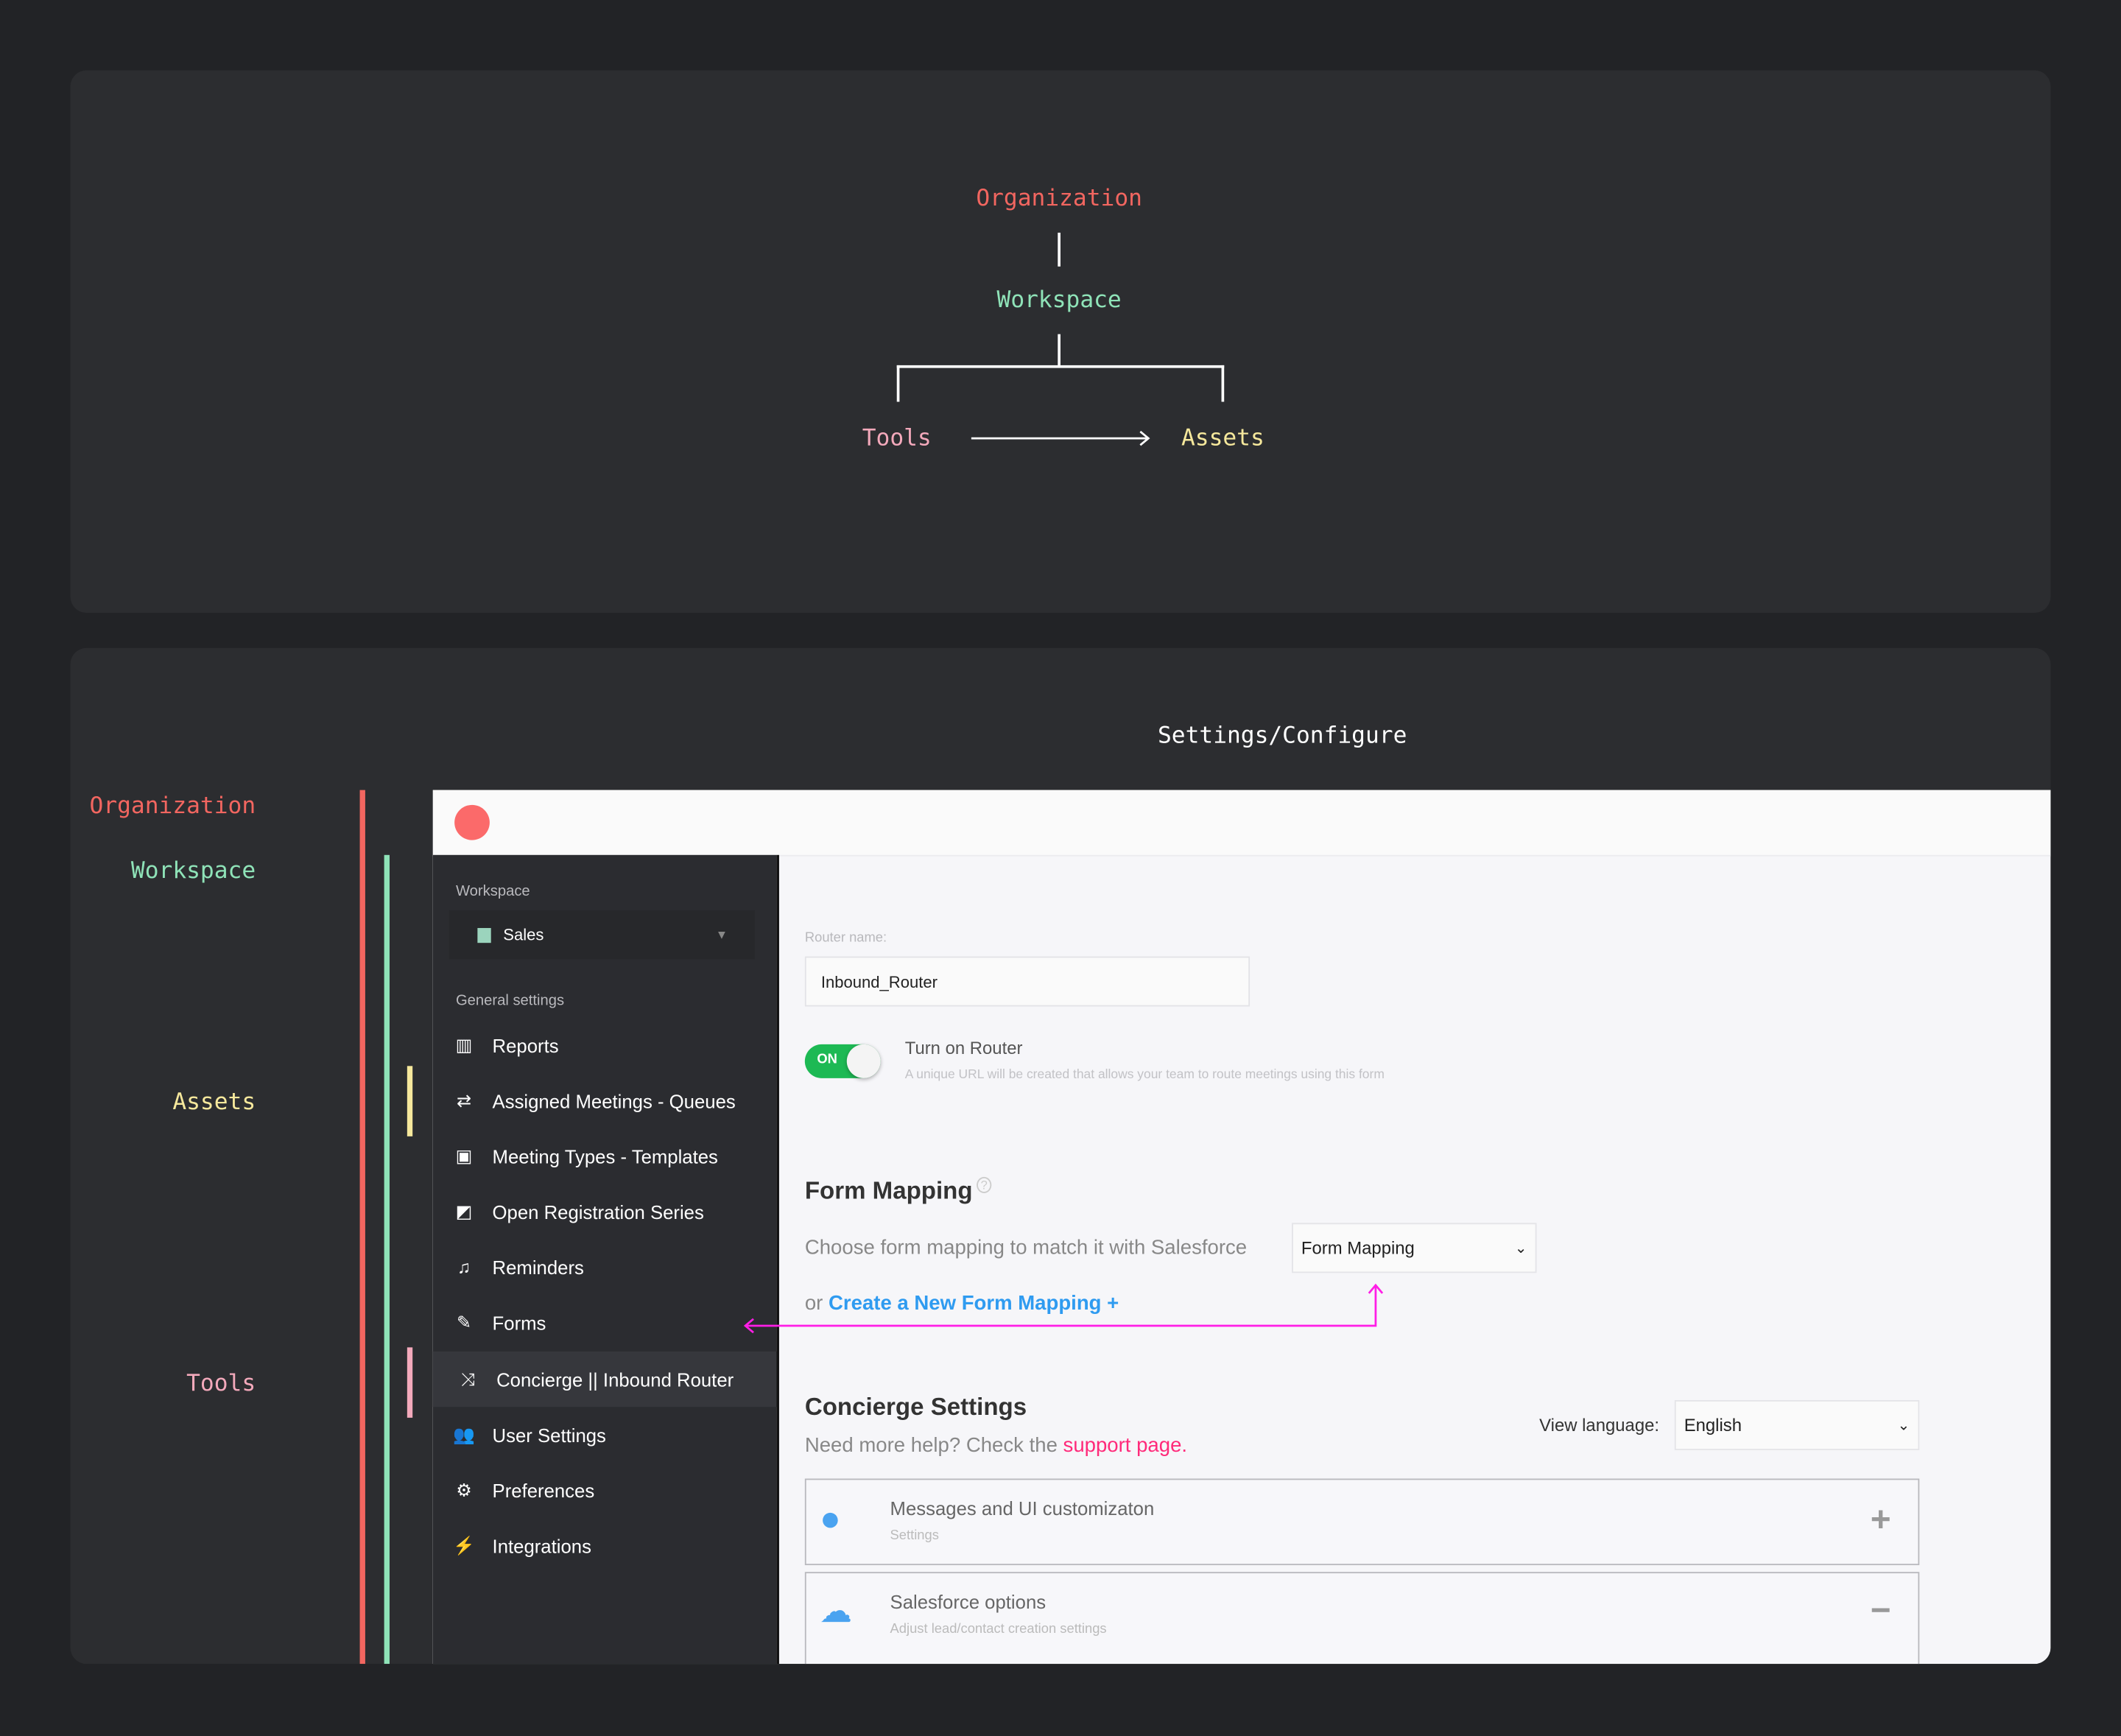 This screenshot has height=1736, width=2121. What do you see at coordinates (484, 935) in the screenshot?
I see `workspace-color-swatch` at bounding box center [484, 935].